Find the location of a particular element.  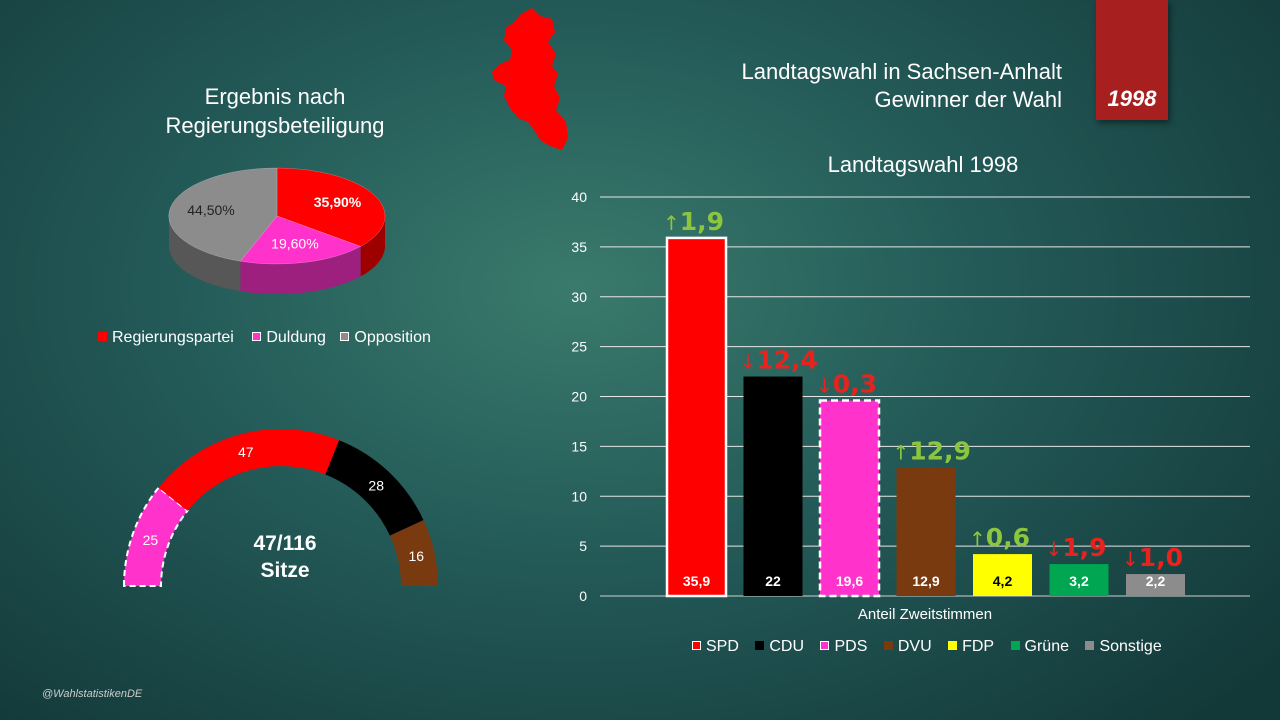

seat-value-label: 25 is located at coordinates (151, 540).